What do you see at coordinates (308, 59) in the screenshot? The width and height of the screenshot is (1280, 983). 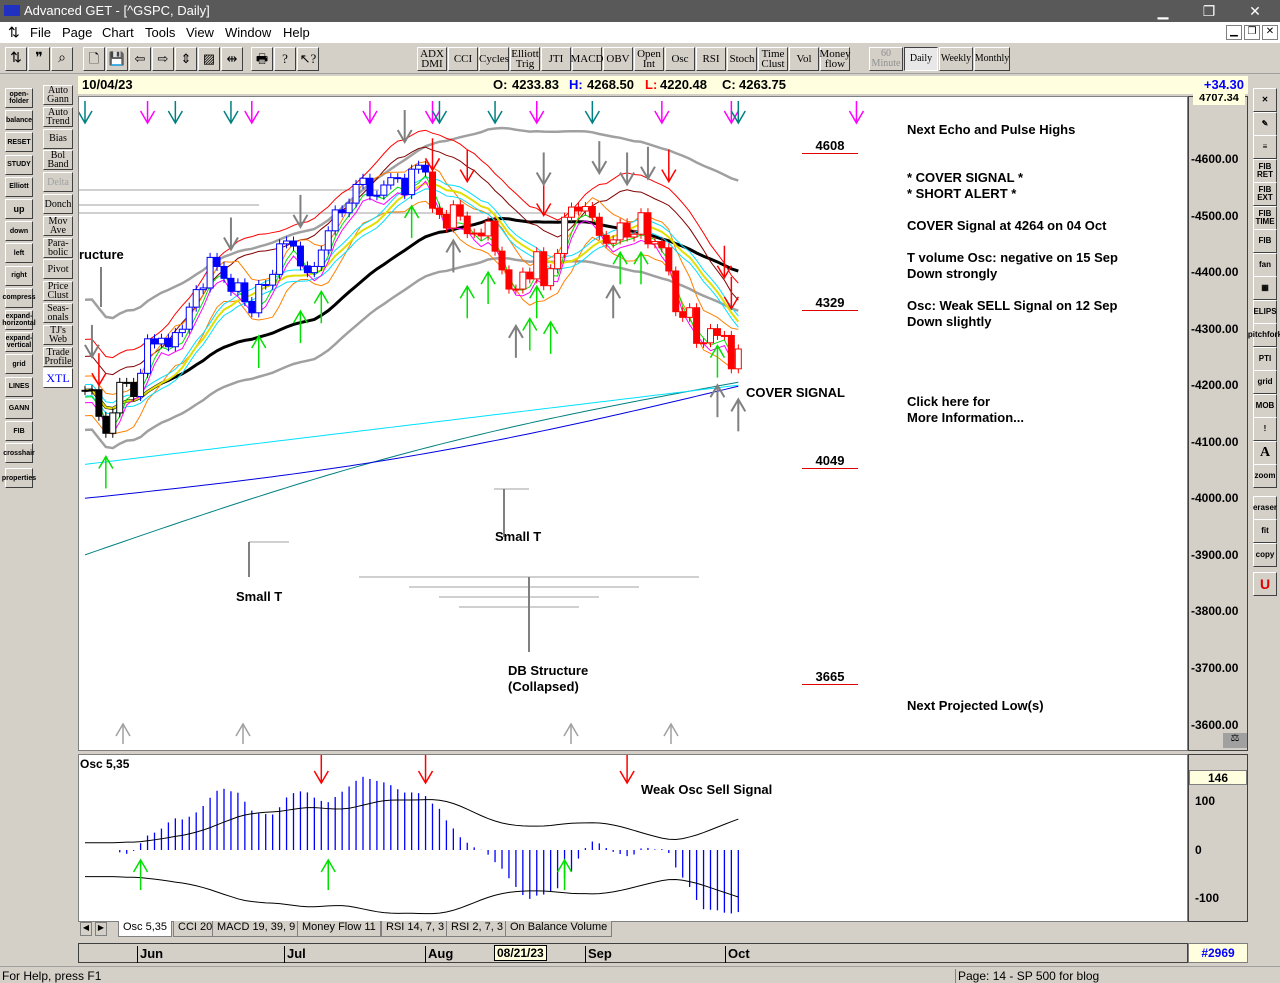 I see `toolbar-print-icon-2: ↖?` at bounding box center [308, 59].